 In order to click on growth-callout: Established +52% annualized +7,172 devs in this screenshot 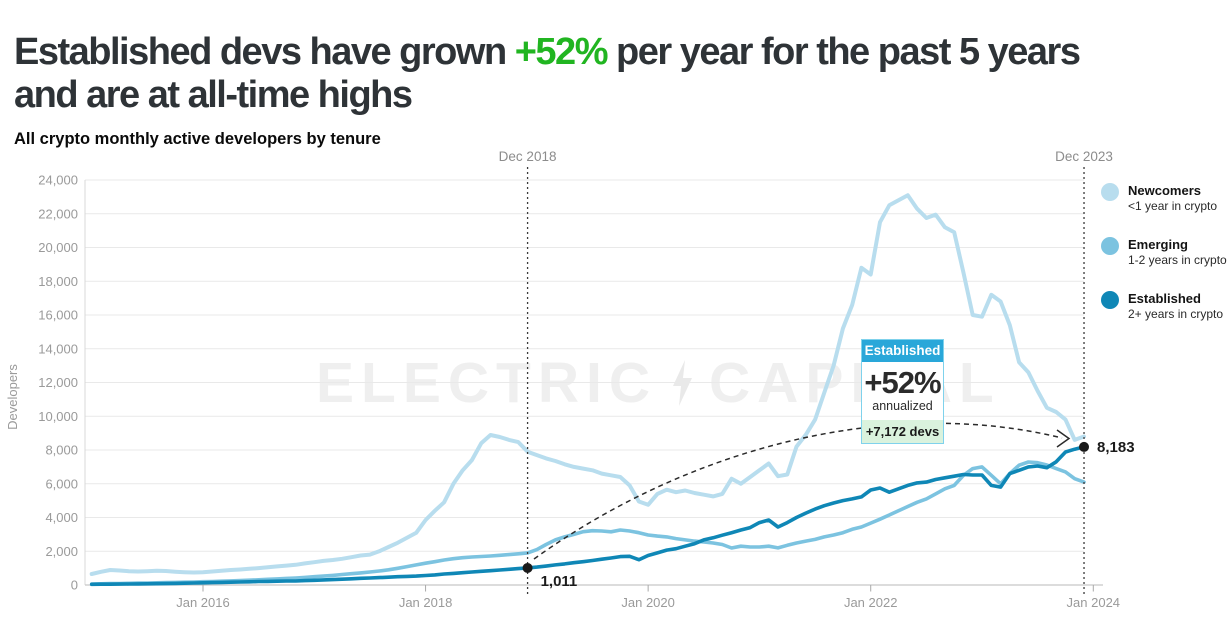, I will do `click(902, 391)`.